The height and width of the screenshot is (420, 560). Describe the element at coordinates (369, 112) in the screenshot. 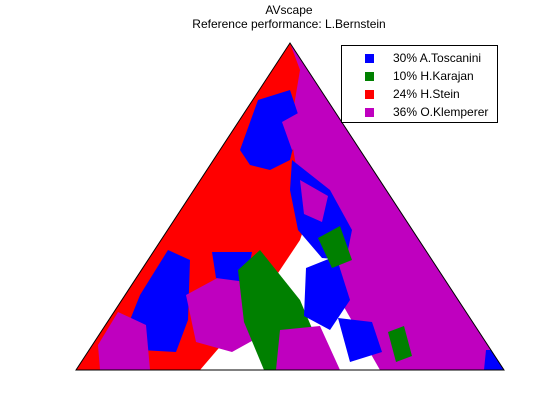

I see `legend-swatch-klemperer` at that location.